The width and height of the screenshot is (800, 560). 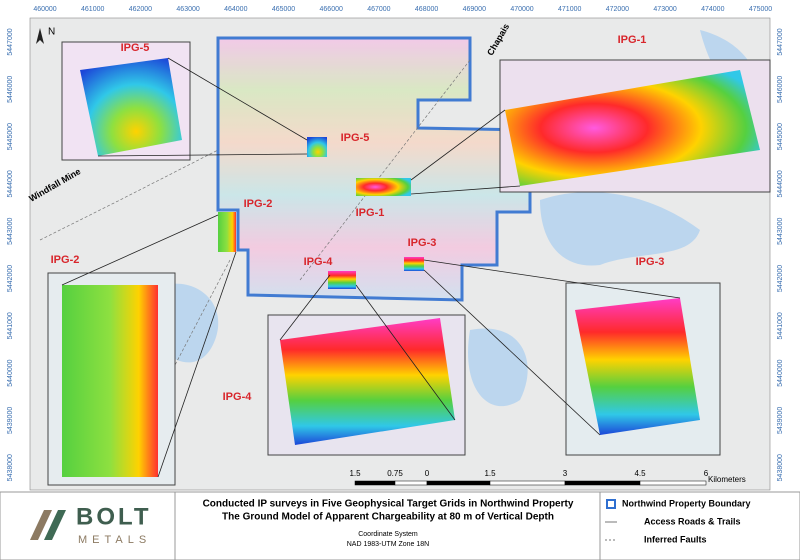 I want to click on coord-heading: Coordinate System, so click(x=388, y=534).